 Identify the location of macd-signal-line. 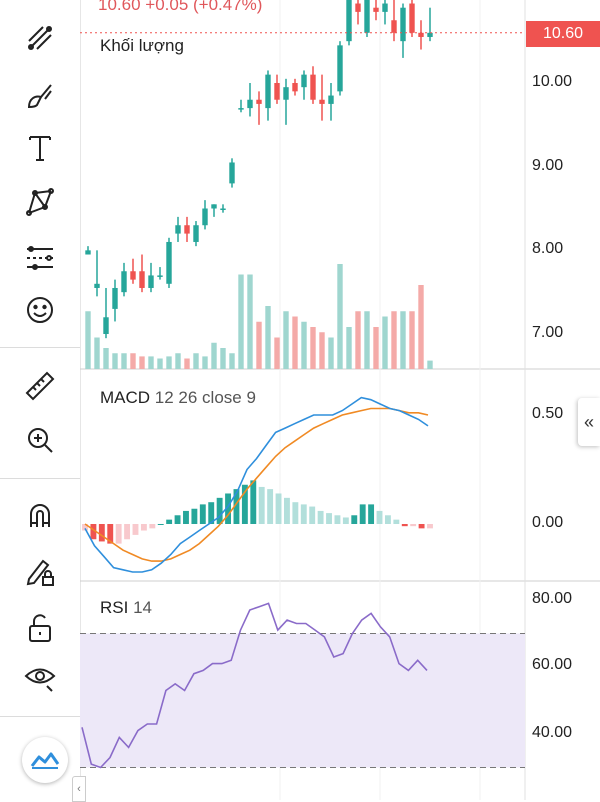
(256, 484).